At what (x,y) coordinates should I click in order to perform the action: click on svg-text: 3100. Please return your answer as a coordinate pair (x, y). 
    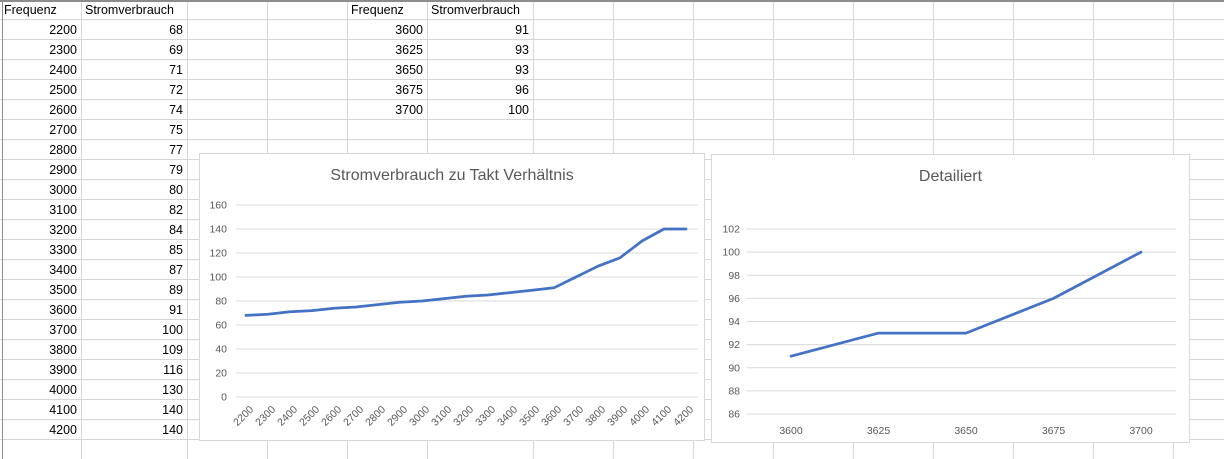
    Looking at the image, I should click on (441, 416).